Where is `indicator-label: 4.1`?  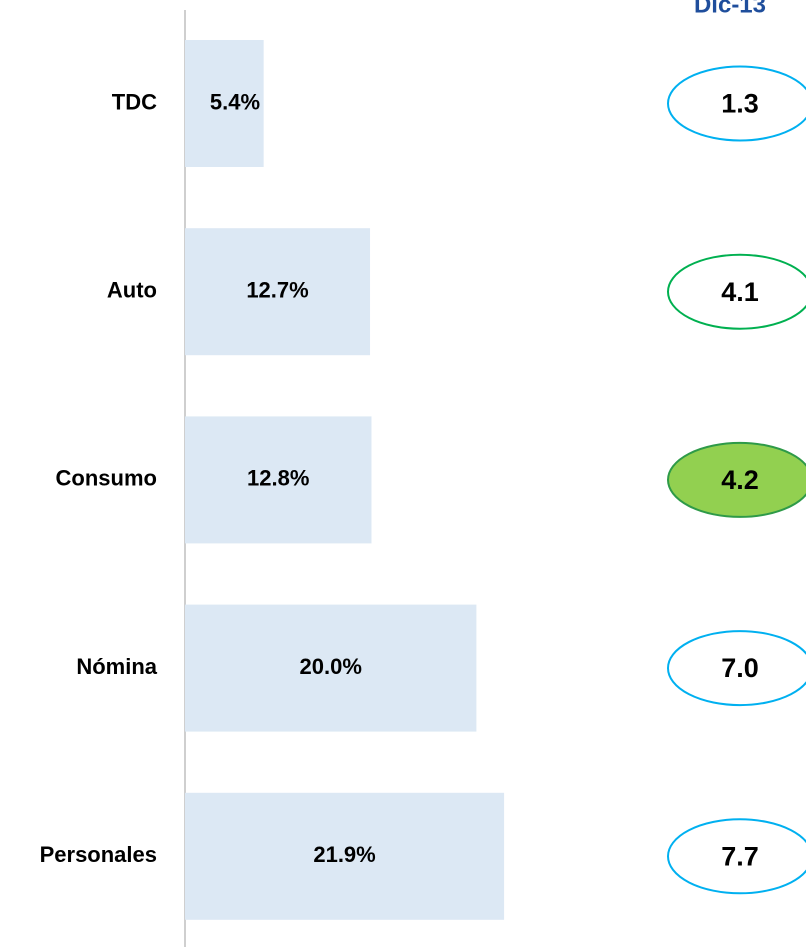
indicator-label: 4.1 is located at coordinates (740, 292).